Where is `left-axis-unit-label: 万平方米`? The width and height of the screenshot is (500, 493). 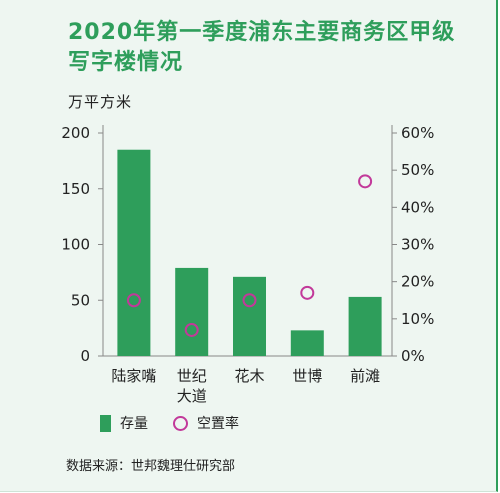
left-axis-unit-label: 万平方米 is located at coordinates (100, 102).